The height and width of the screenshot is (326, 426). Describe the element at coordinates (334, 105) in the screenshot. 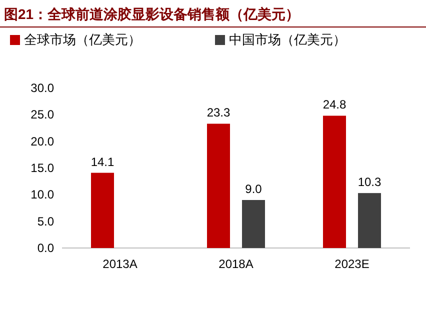

I see `data-label: 24.8` at that location.